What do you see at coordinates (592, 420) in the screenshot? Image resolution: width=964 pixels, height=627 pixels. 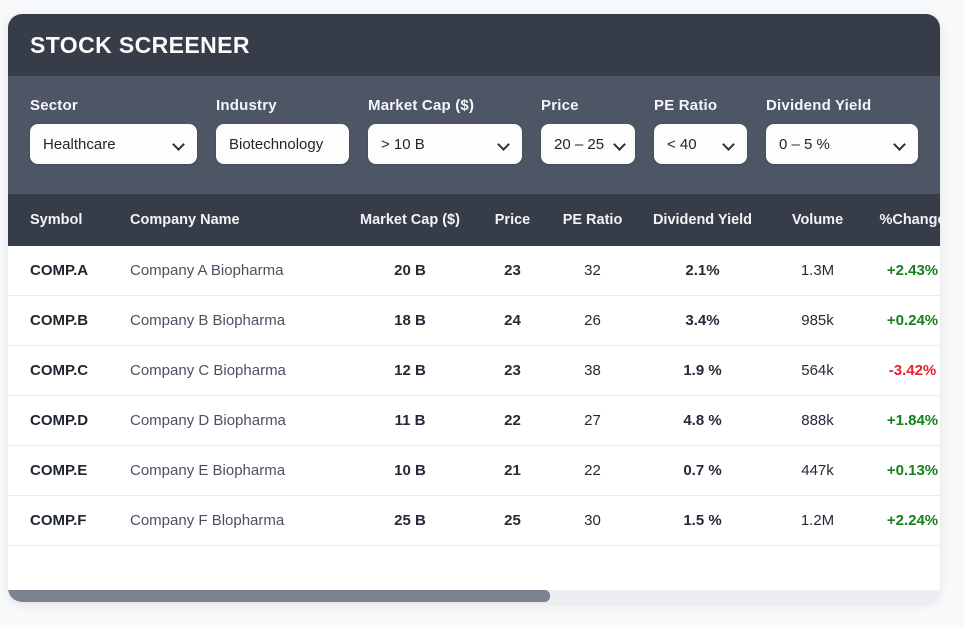 I see `cell-pe-ratio: 27` at bounding box center [592, 420].